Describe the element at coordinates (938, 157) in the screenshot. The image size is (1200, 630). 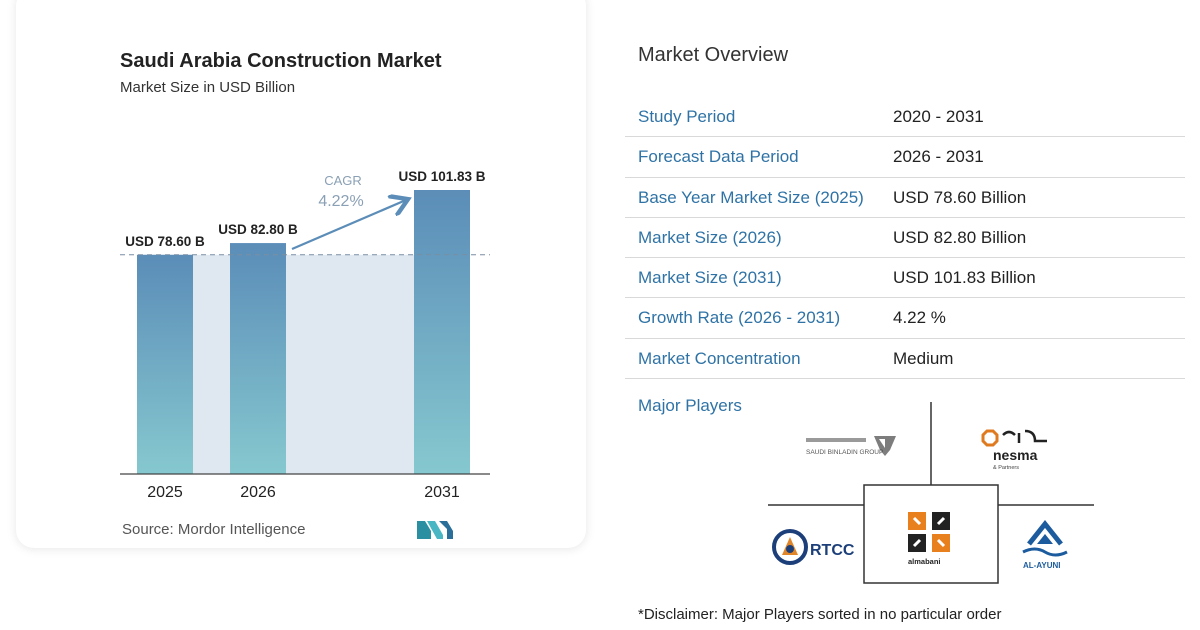
I see `overview-value: 2026 - 2031` at that location.